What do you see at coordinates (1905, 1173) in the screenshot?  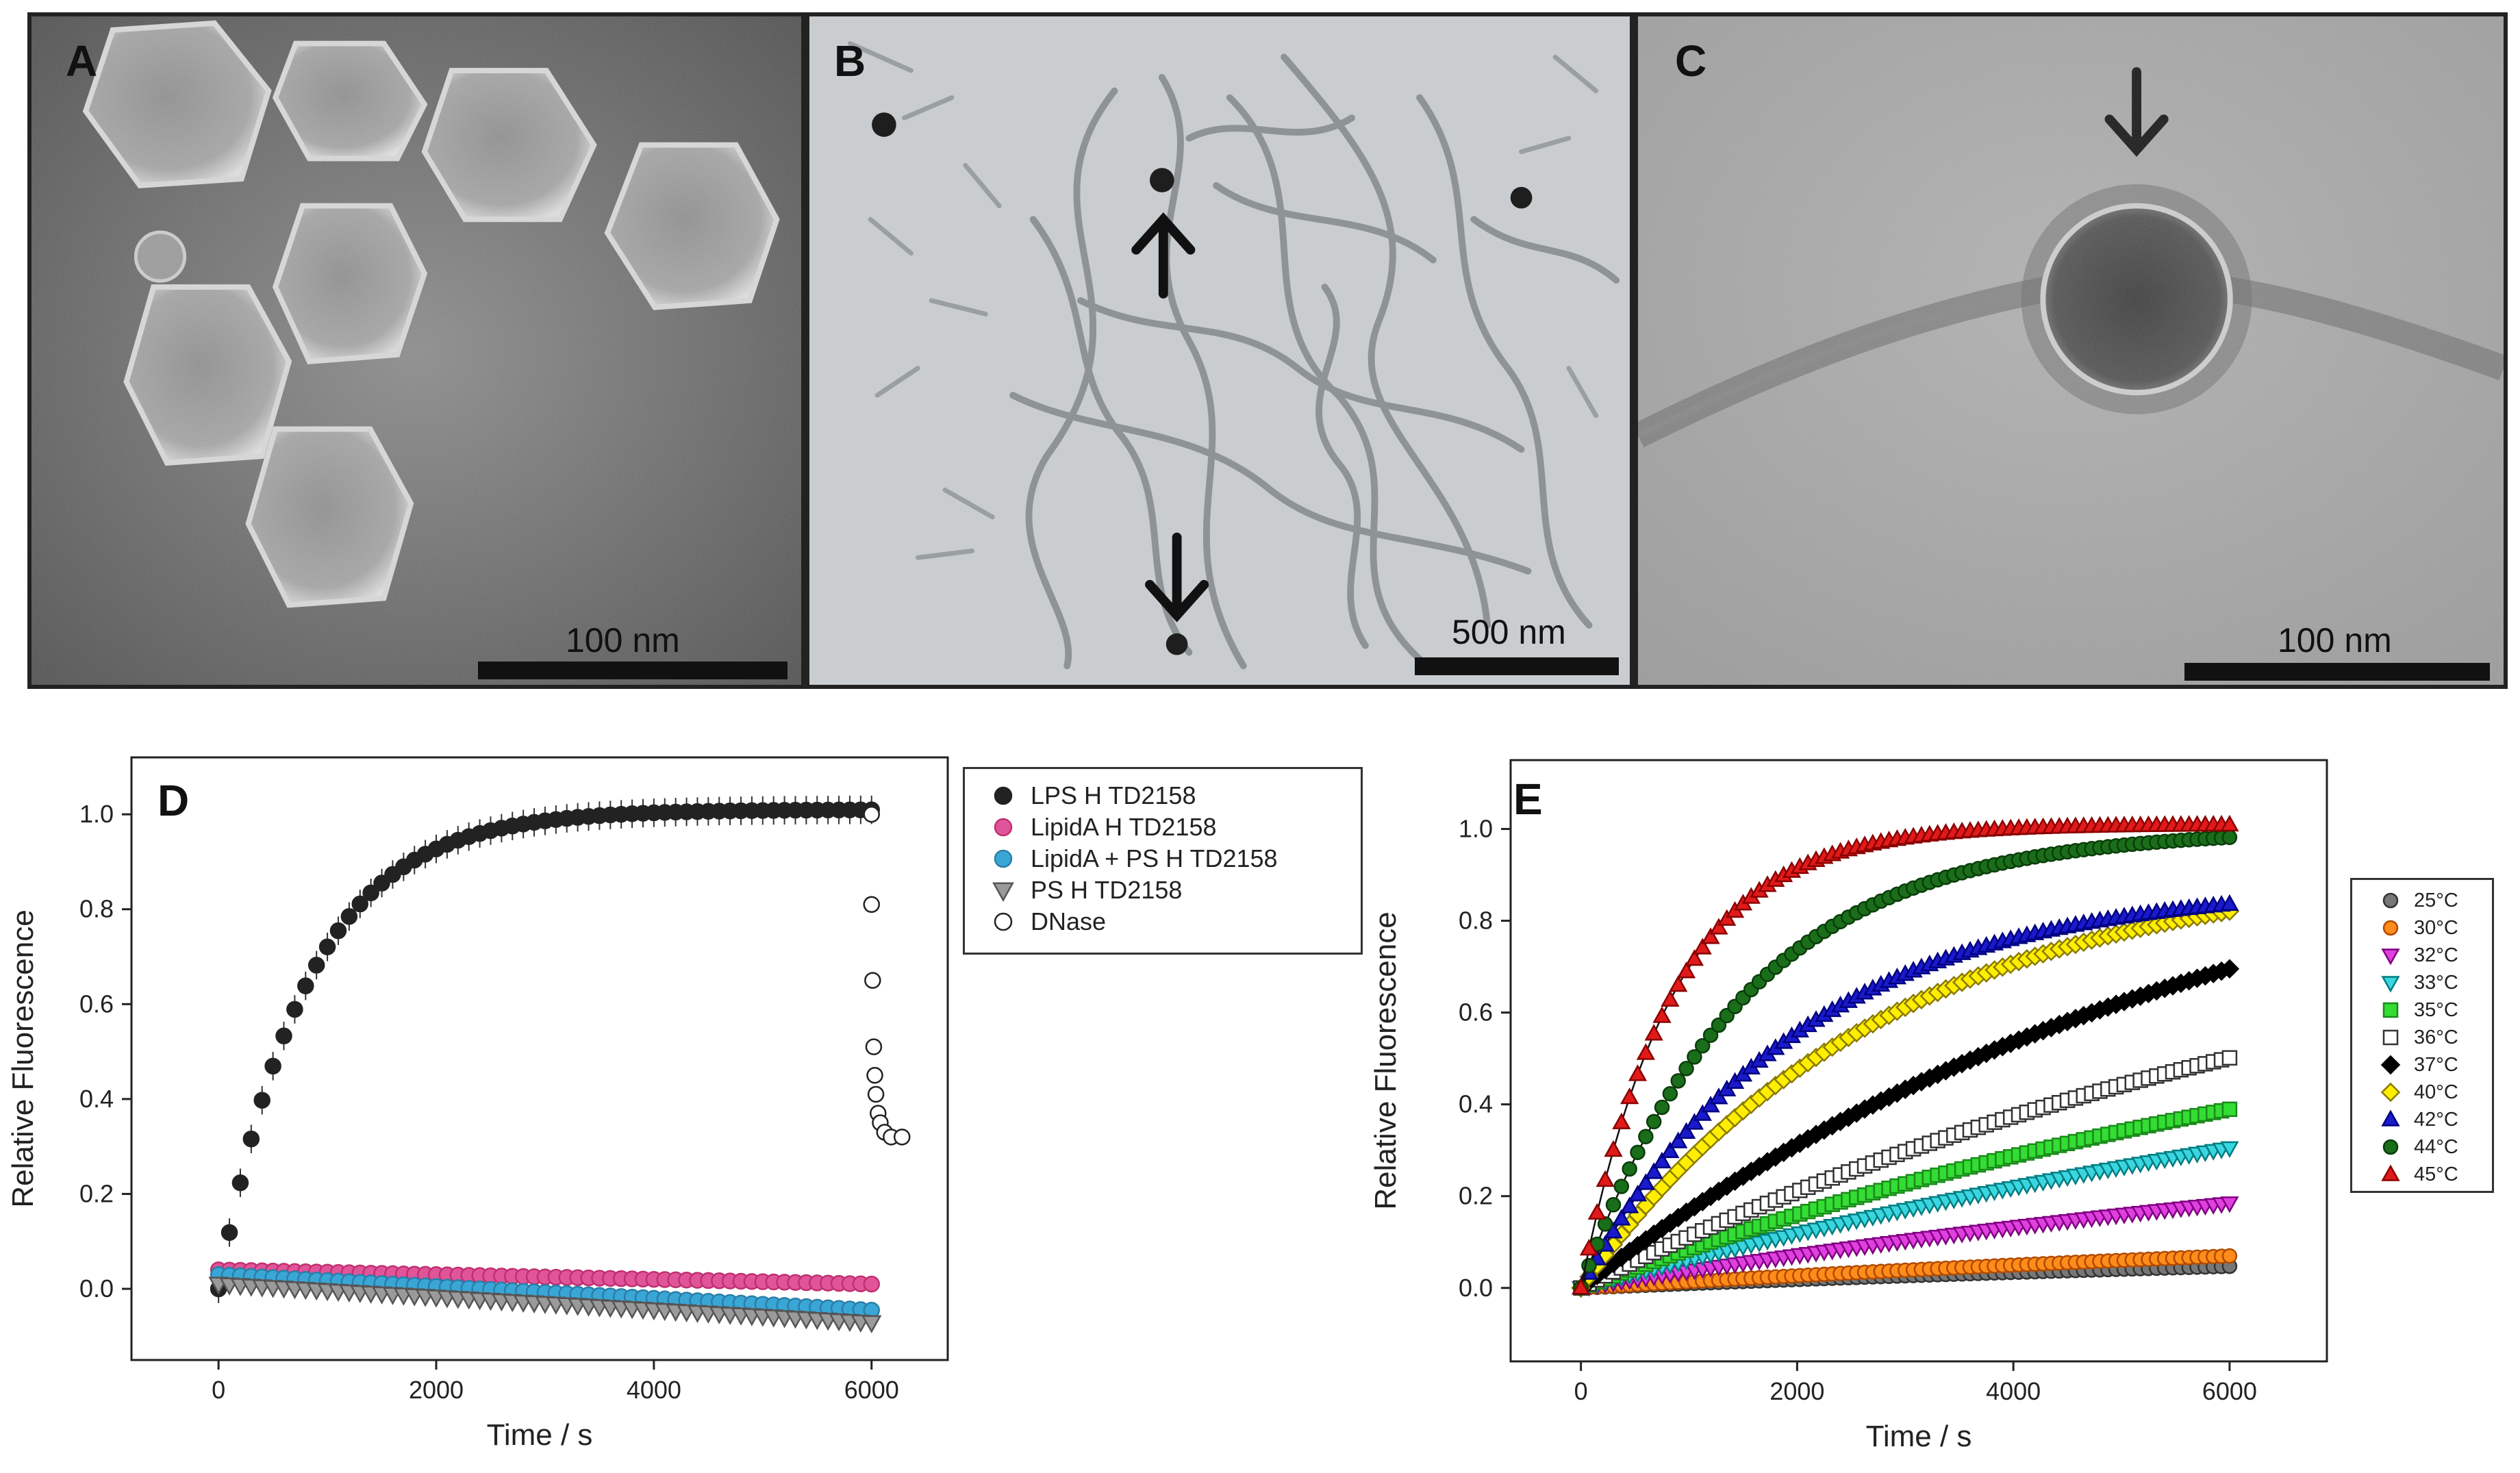 I see `series-36-c` at bounding box center [1905, 1173].